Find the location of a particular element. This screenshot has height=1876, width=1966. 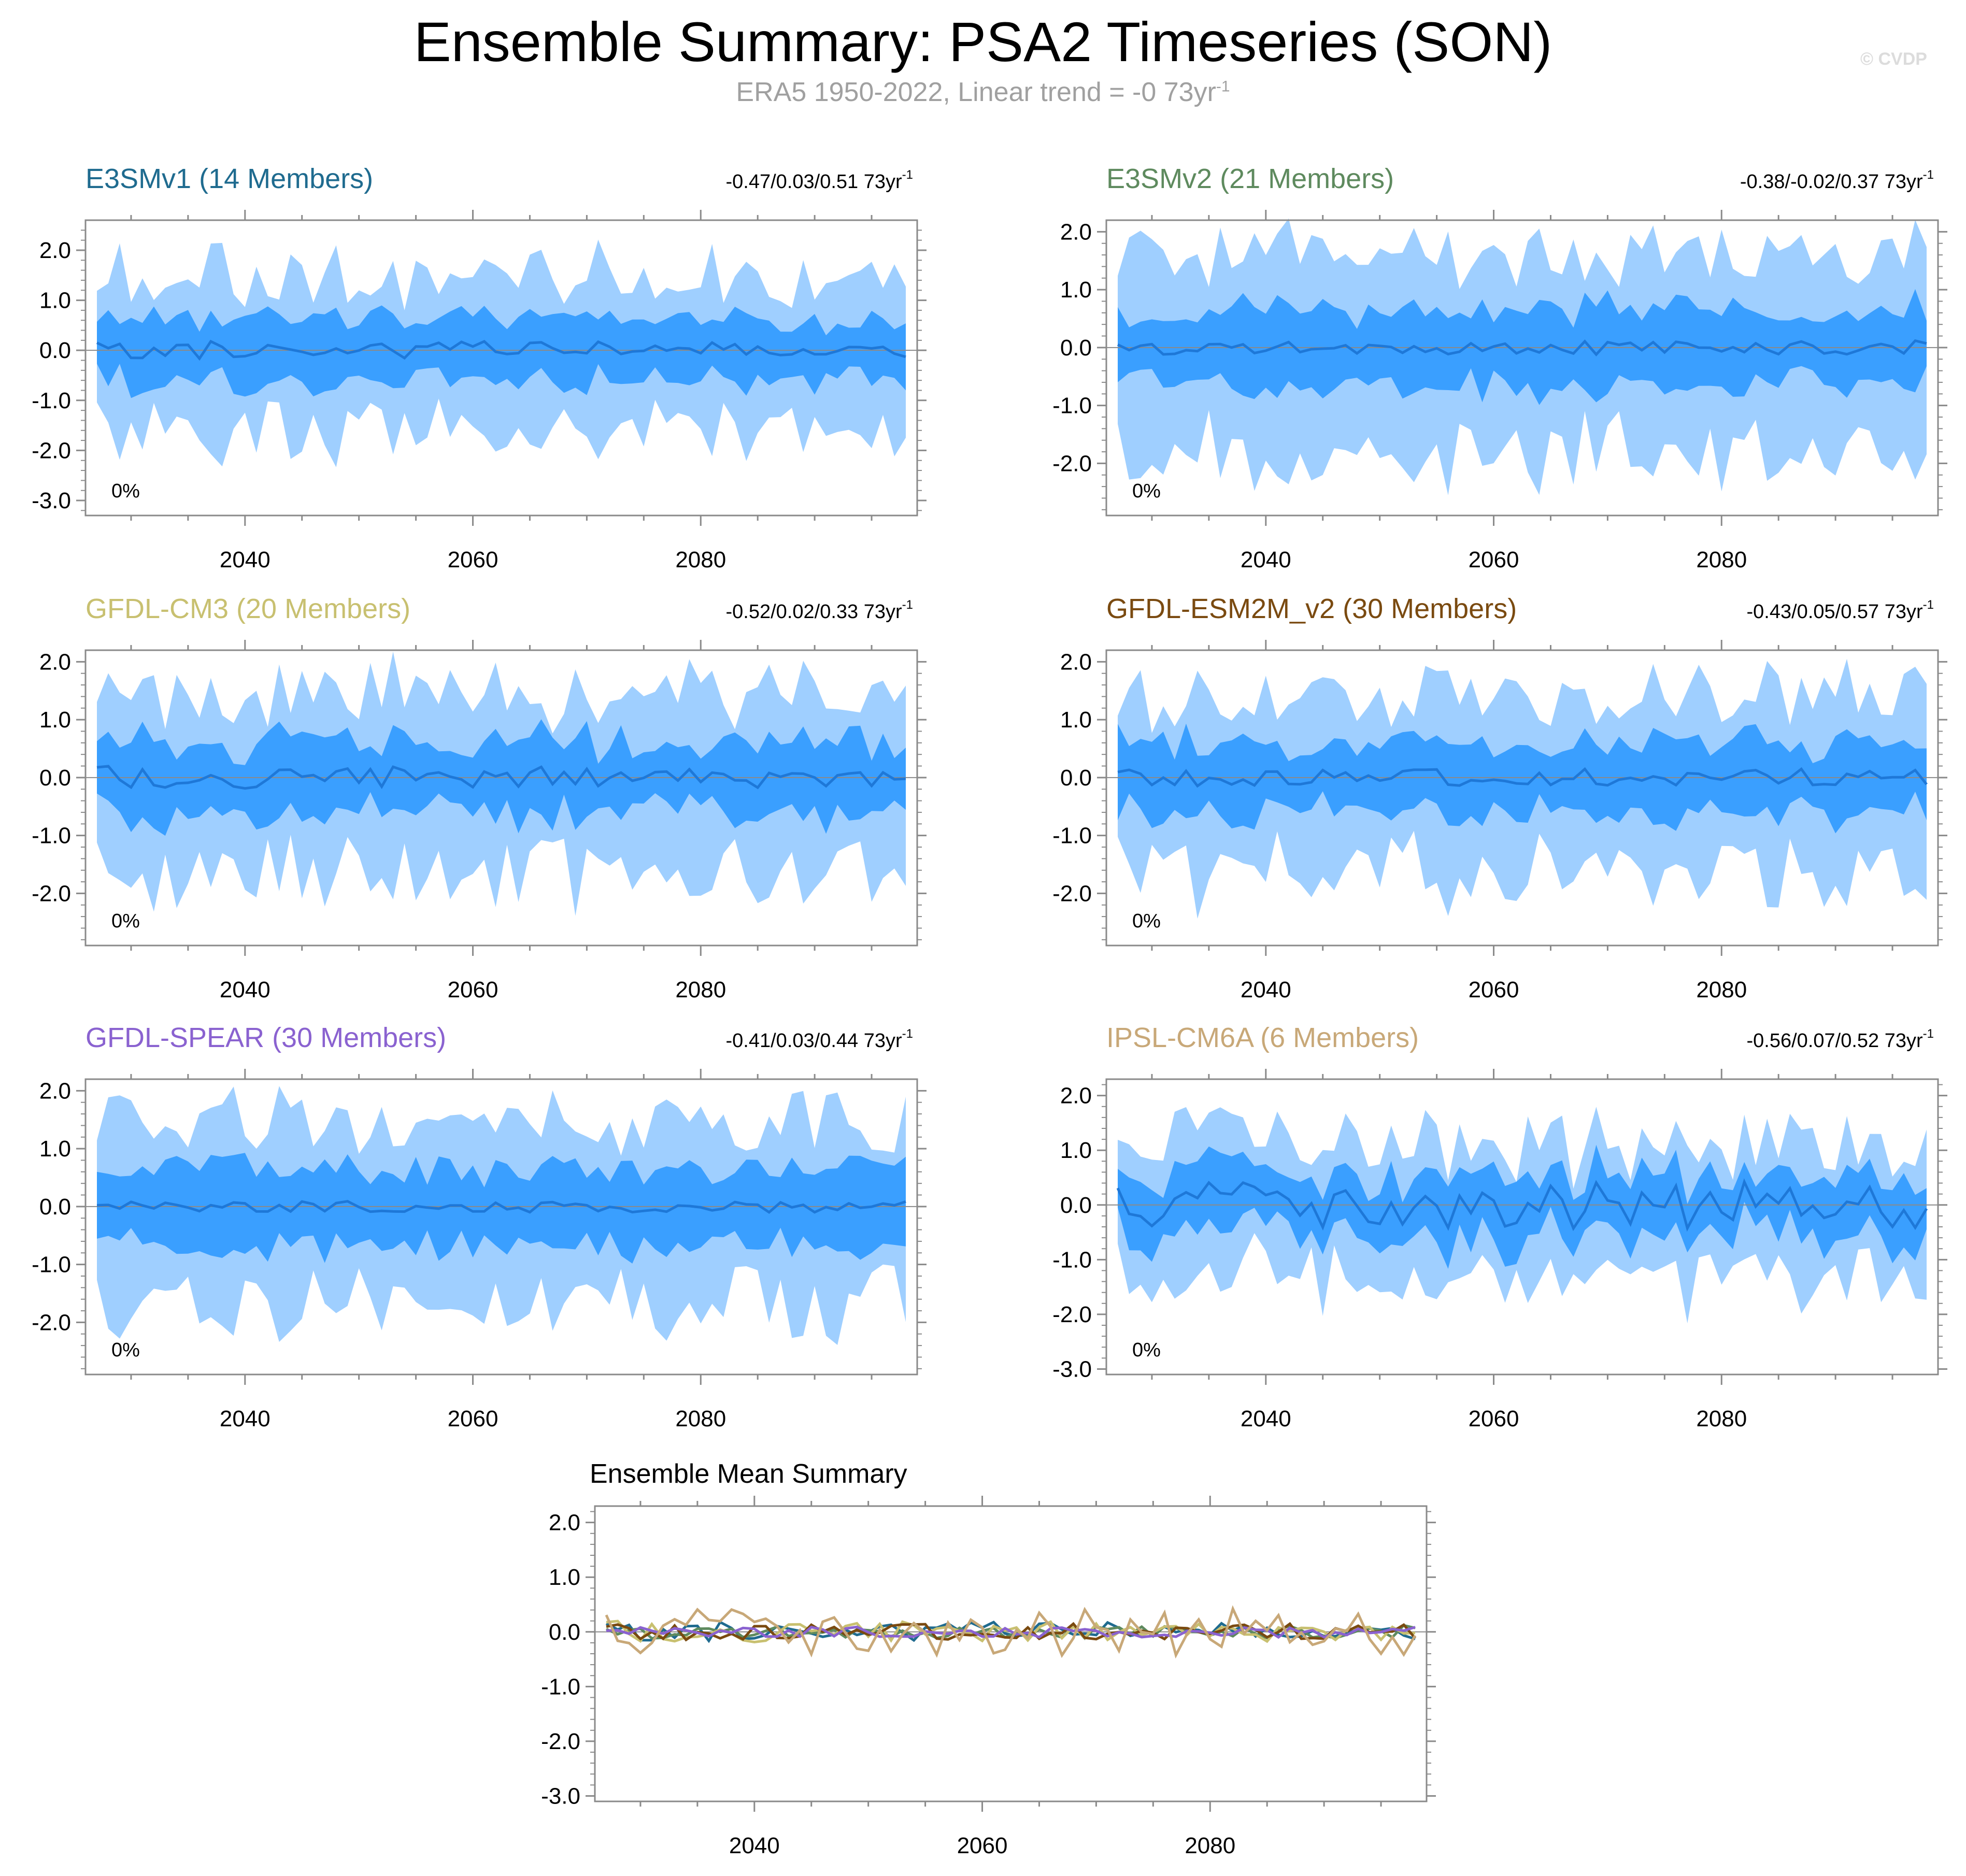

series-line-gfdl-spear is located at coordinates (1011, 1632).